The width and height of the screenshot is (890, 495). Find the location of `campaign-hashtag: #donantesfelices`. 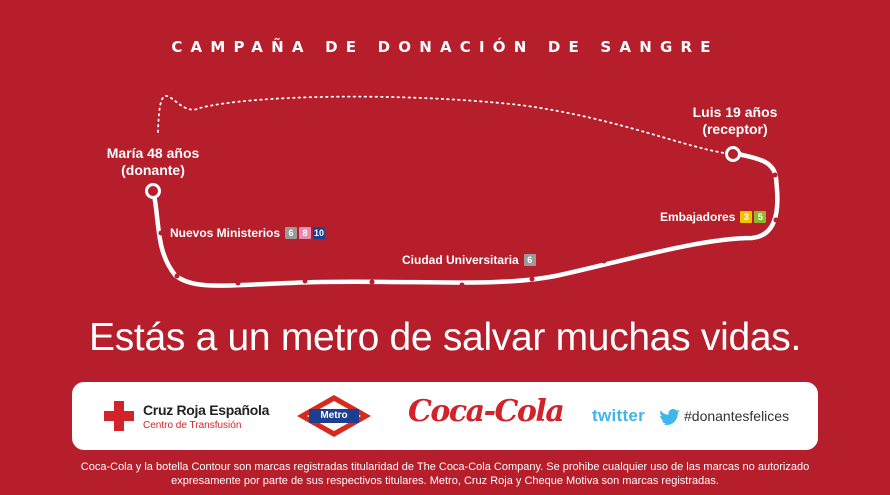

campaign-hashtag: #donantesfelices is located at coordinates (737, 416).